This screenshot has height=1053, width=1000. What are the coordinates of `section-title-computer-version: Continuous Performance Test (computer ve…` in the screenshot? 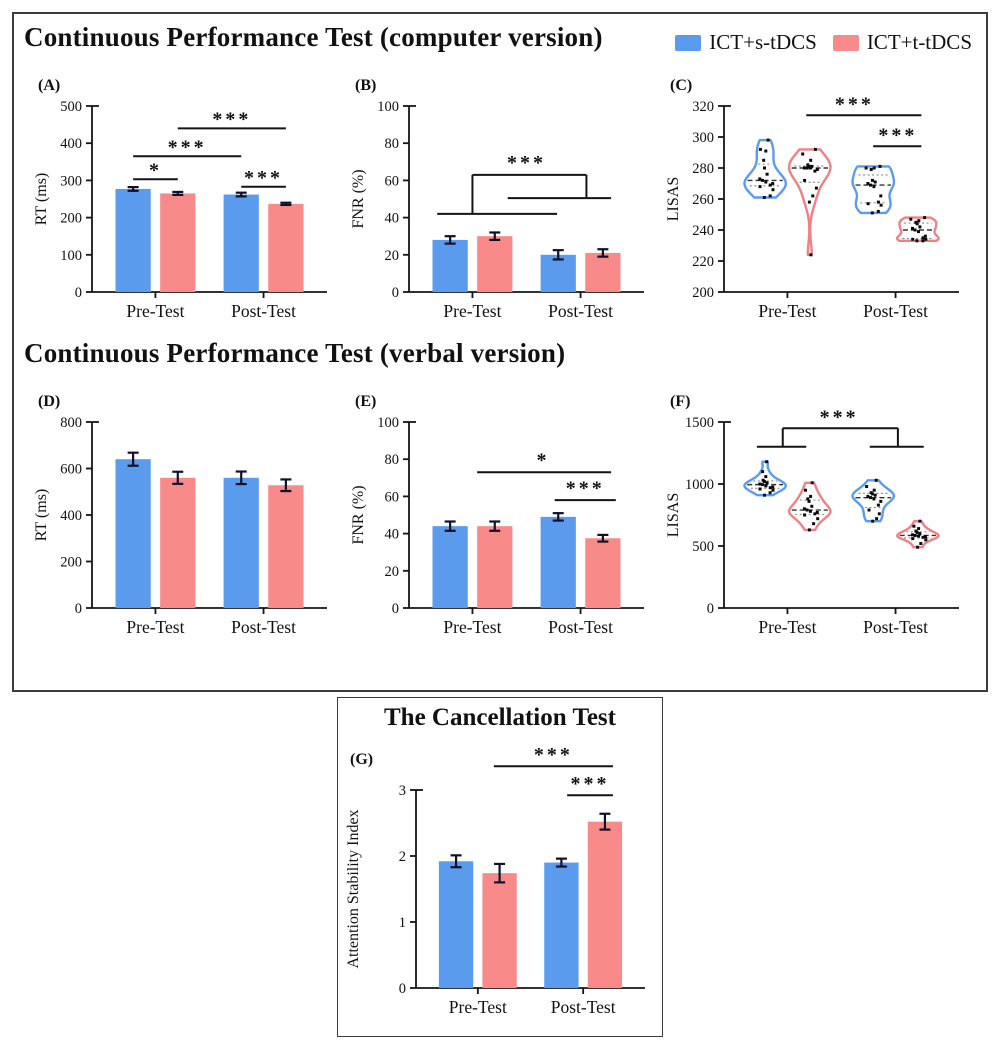 It's located at (313, 37).